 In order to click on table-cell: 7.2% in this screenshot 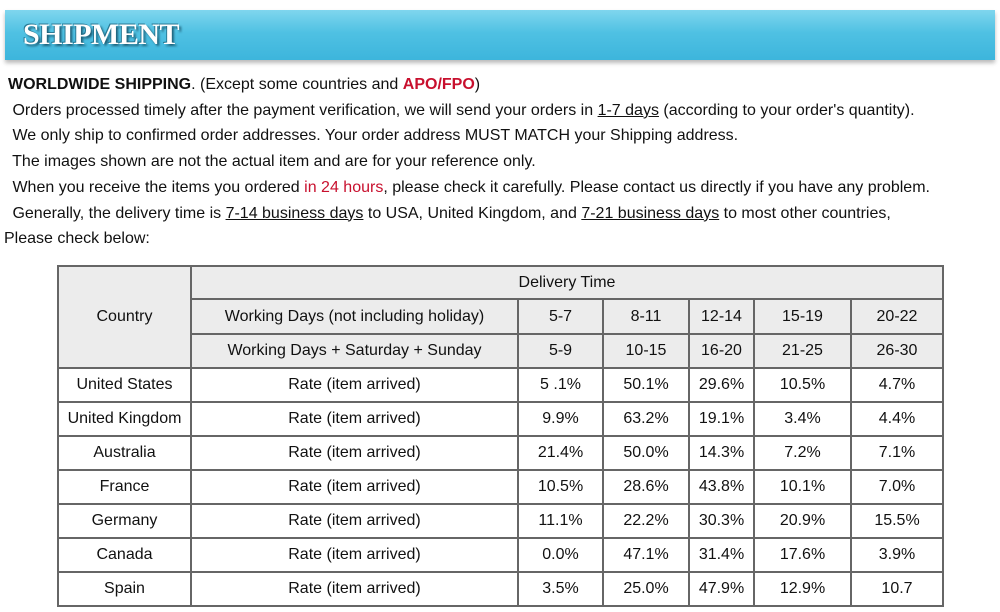, I will do `click(802, 453)`.